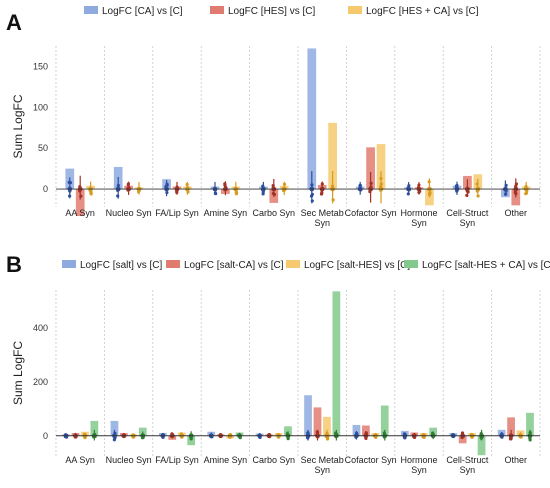  What do you see at coordinates (486, 265) in the screenshot?
I see `legend-entry: LogFC [salt-HES + CA] vs [C]` at bounding box center [486, 265].